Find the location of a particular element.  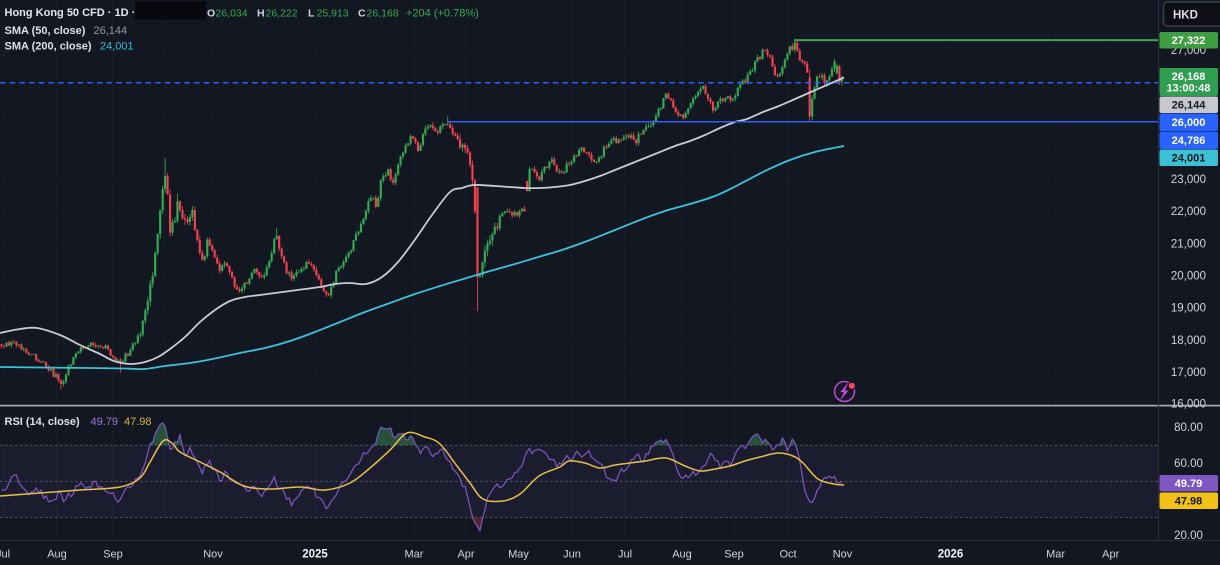

svg-text: 80.00 is located at coordinates (1188, 428).